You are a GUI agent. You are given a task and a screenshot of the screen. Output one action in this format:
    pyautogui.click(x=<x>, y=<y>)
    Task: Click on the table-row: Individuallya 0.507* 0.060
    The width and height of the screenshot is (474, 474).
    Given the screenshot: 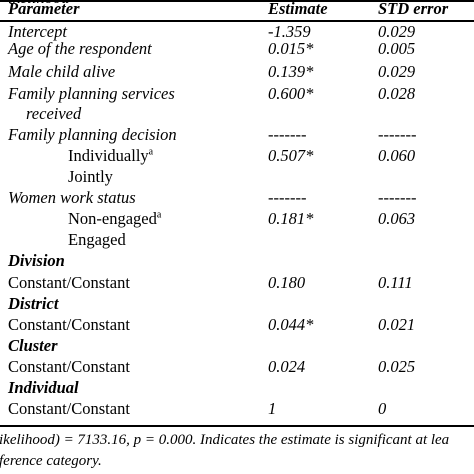 What is the action you would take?
    pyautogui.click(x=237, y=156)
    